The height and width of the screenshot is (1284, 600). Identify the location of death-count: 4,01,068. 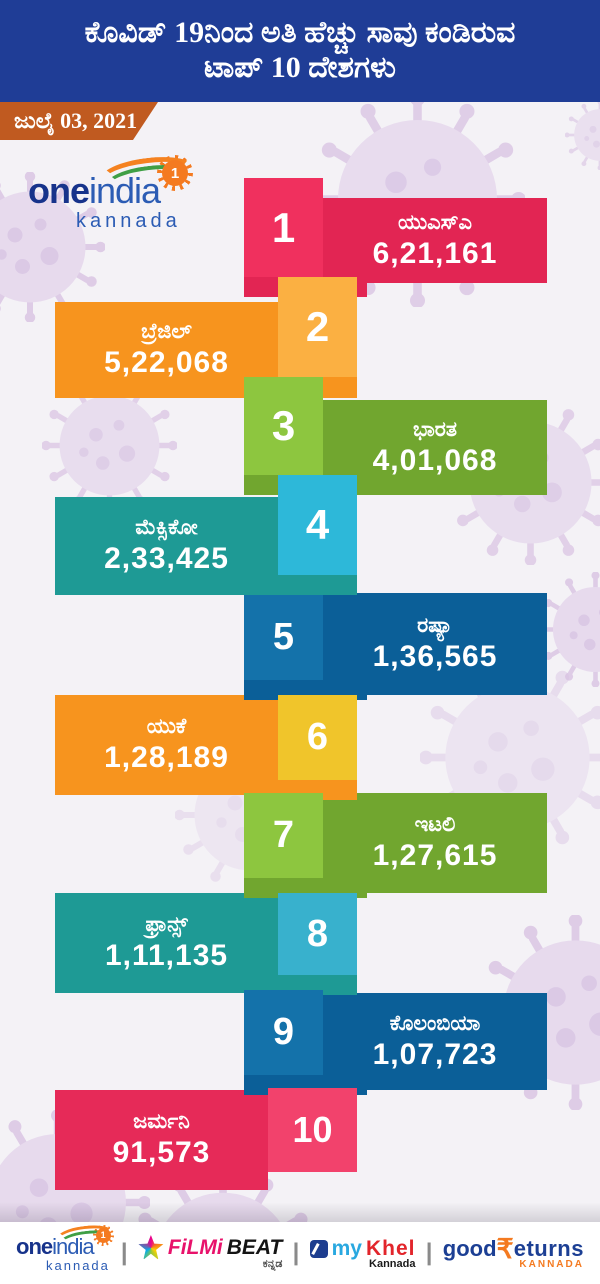
(435, 460).